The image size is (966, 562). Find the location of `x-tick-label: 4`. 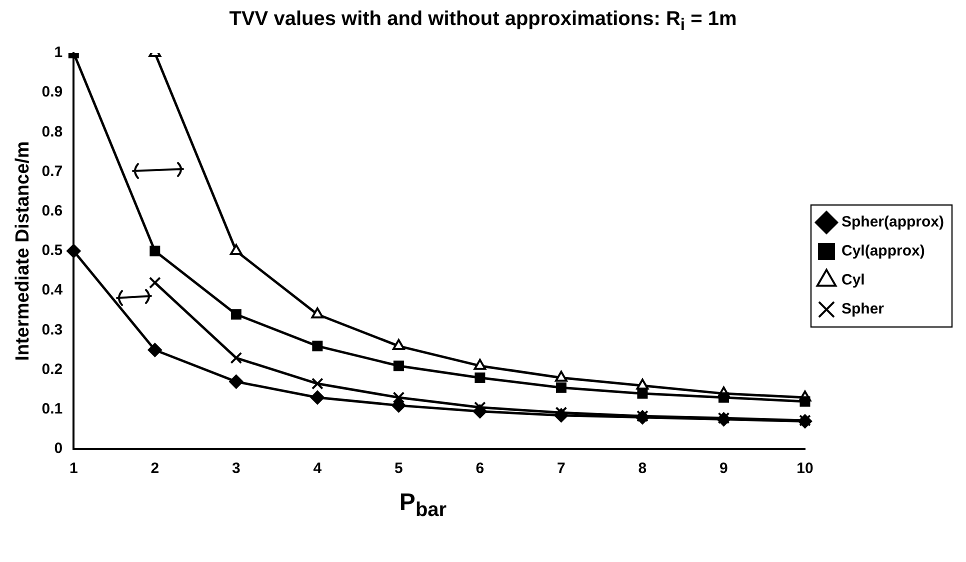

x-tick-label: 4 is located at coordinates (317, 469).